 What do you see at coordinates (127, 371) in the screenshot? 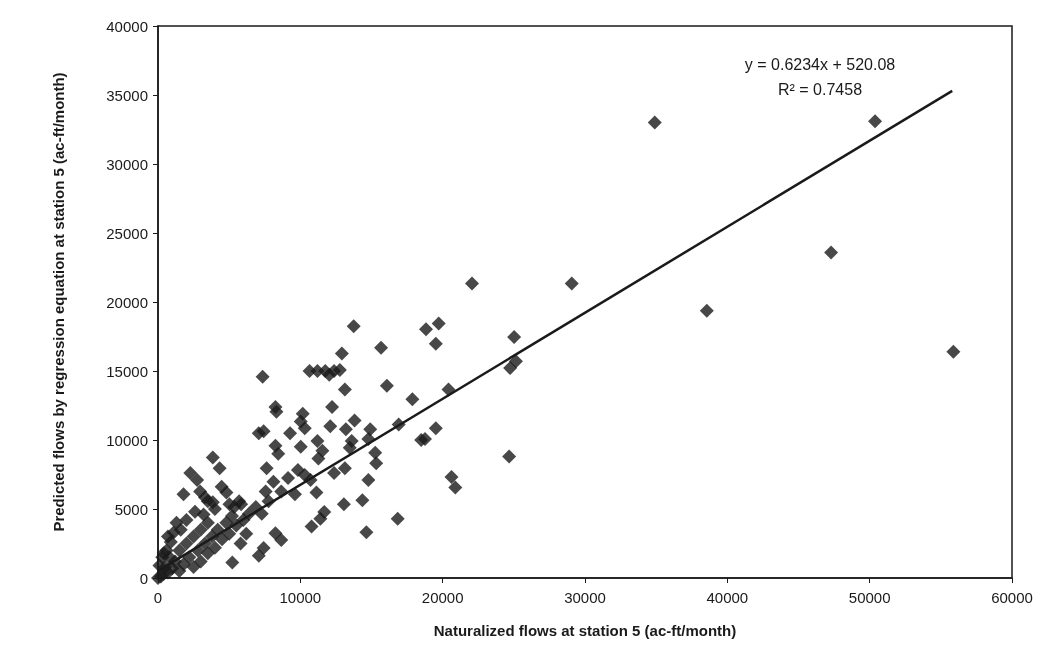
I see `y-tick-label: 15000` at bounding box center [127, 371].